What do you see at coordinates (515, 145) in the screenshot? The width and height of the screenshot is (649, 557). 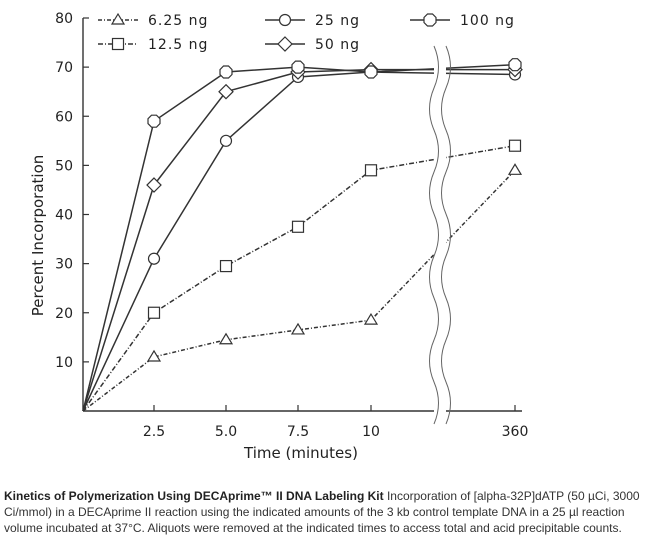 I see `point-12.5-ng-360` at bounding box center [515, 145].